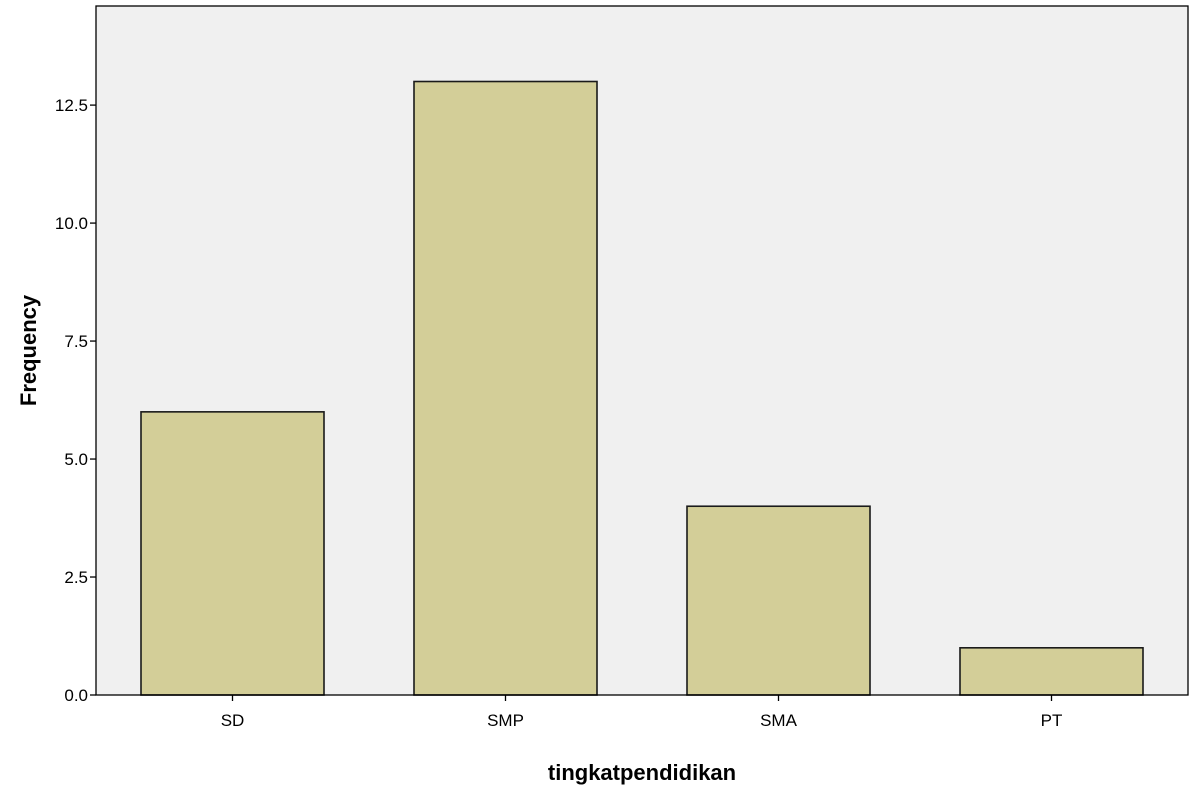 This screenshot has width=1199, height=793. What do you see at coordinates (75, 400) in the screenshot?
I see `y-axis-ticks: 0.0 2.5 5.0 7.5 10.0 12.5` at bounding box center [75, 400].